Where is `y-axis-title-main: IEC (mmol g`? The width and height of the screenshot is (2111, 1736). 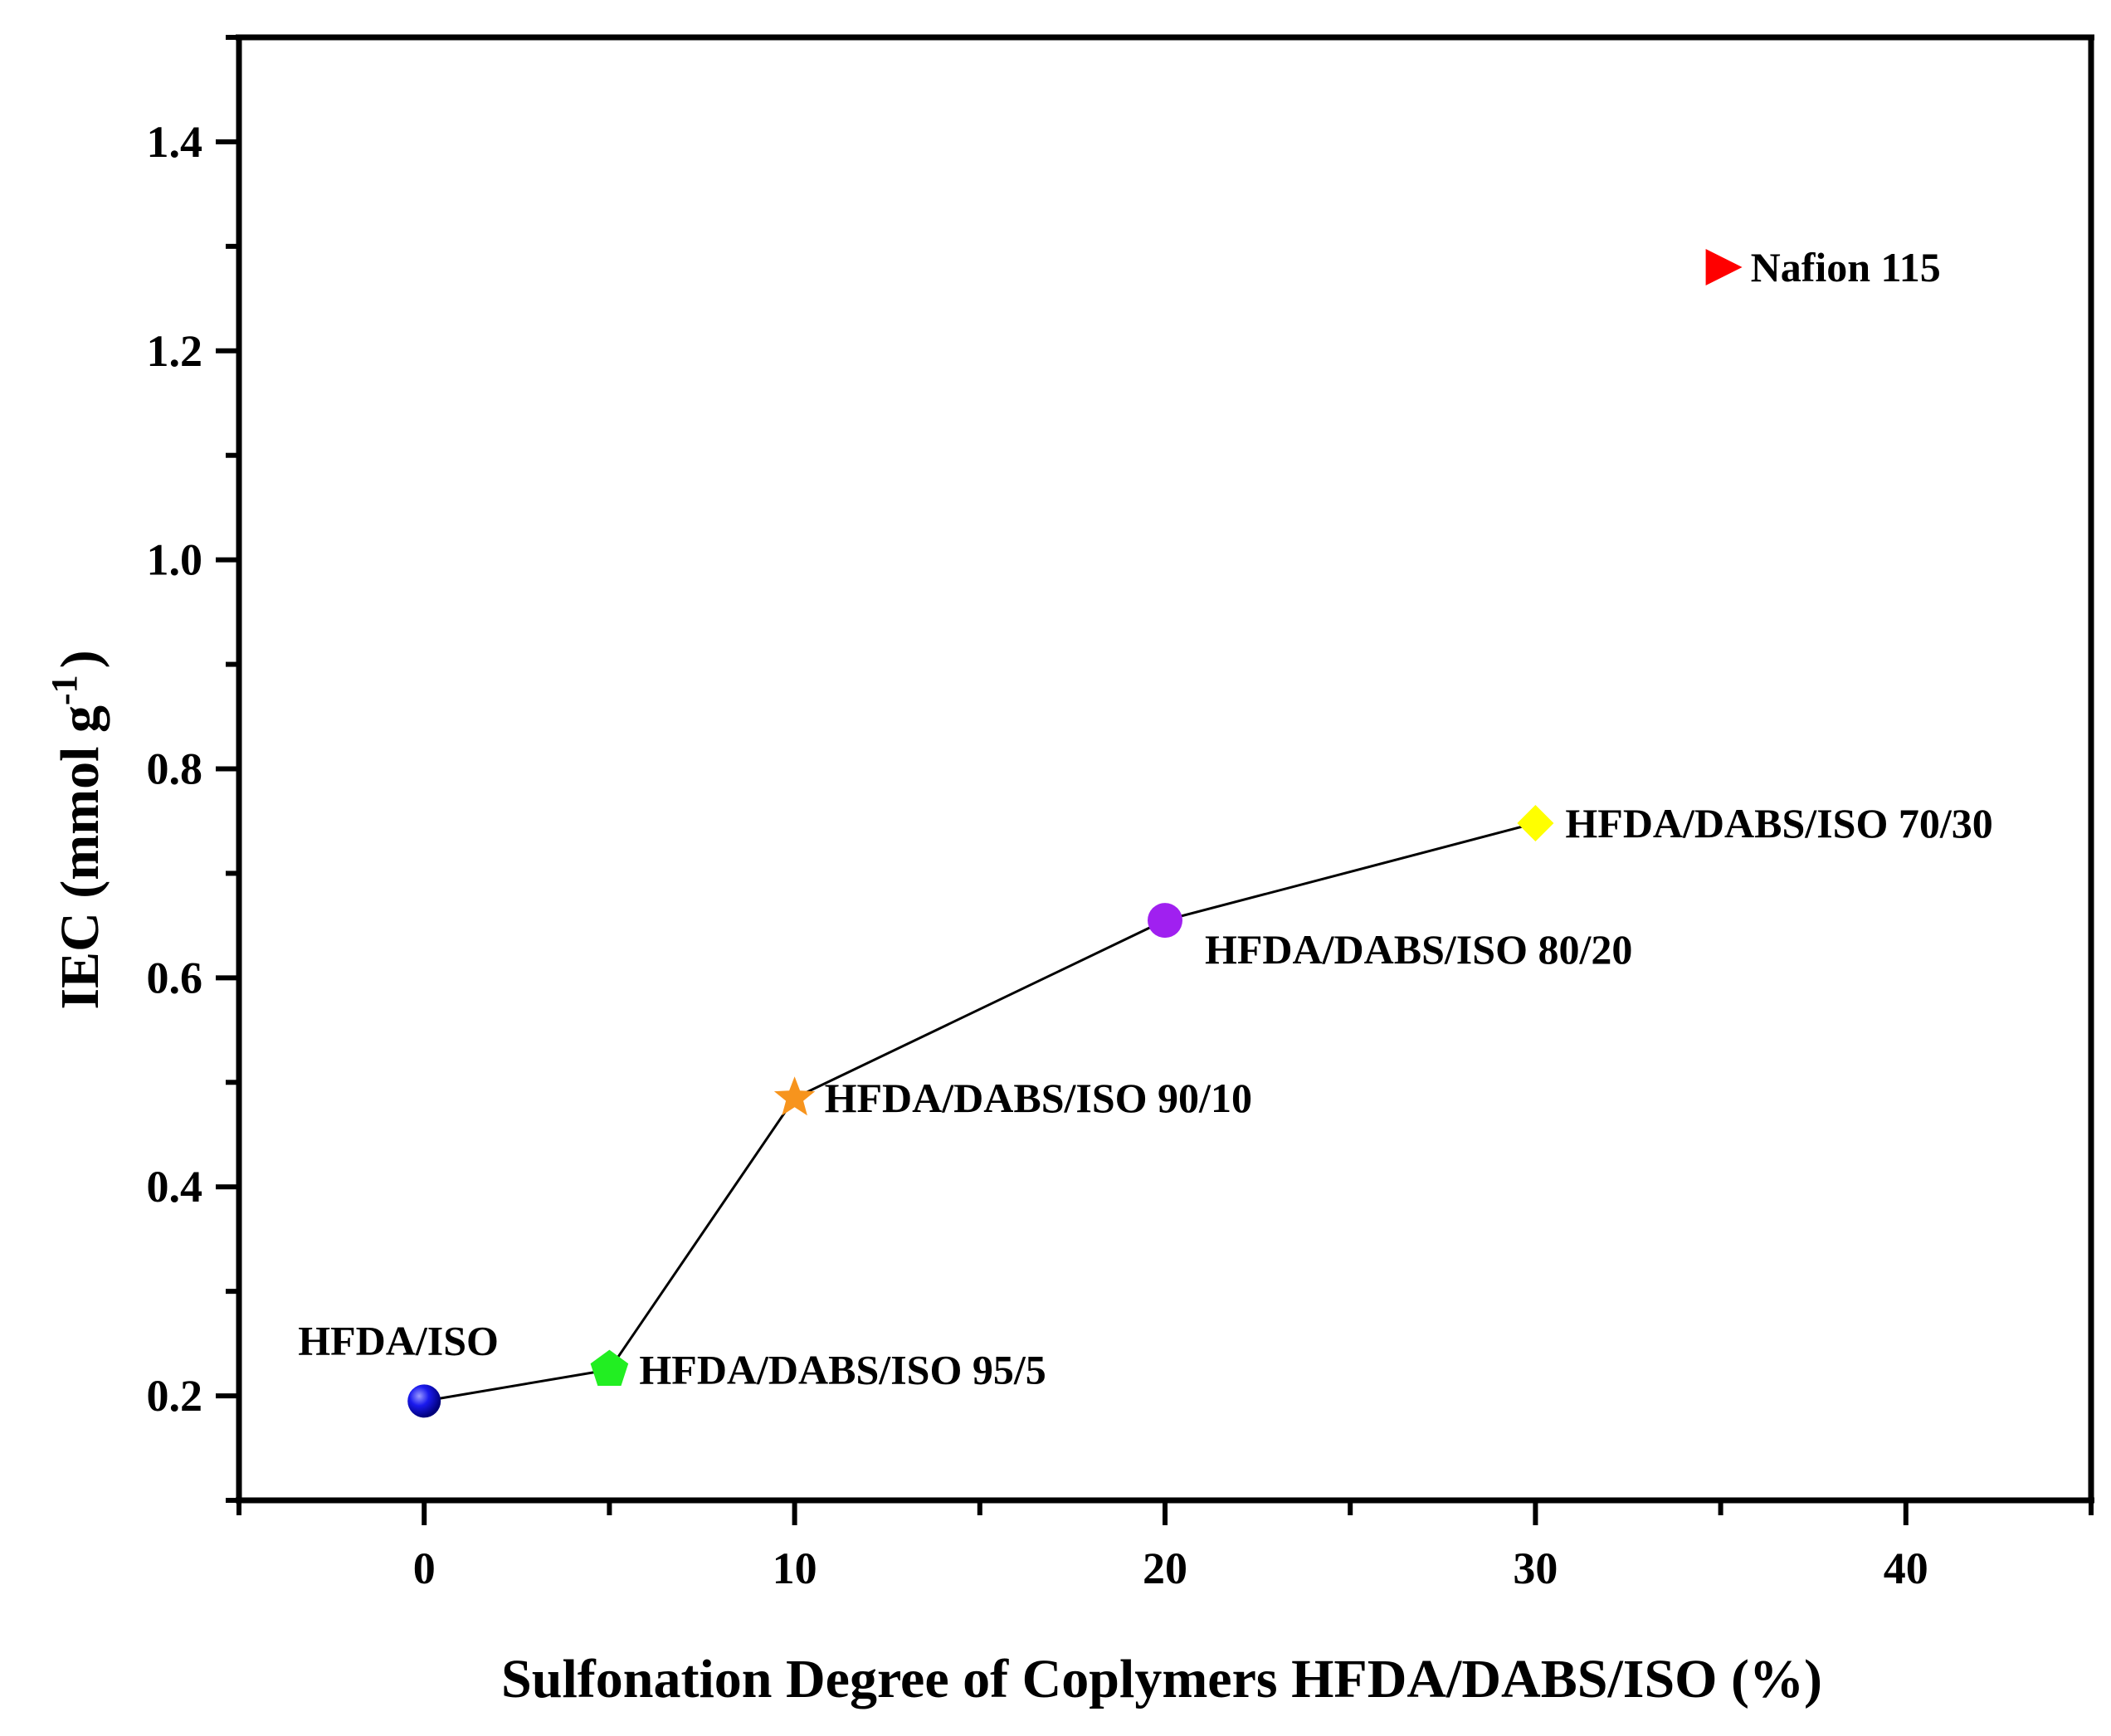
y-axis-title-main: IEC (mmol g is located at coordinates (80, 857).